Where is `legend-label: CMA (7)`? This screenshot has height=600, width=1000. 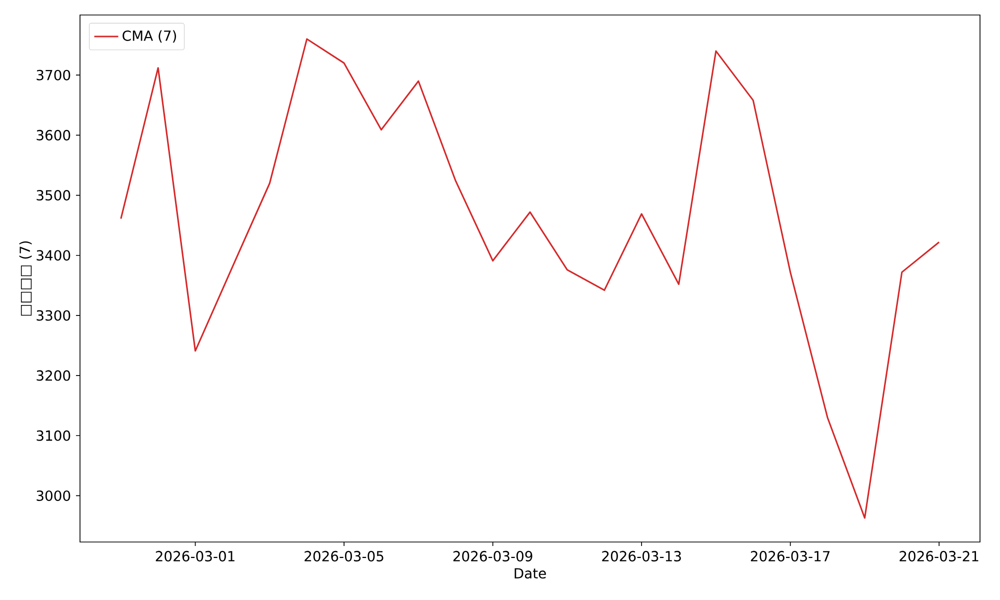 legend-label: CMA (7) is located at coordinates (149, 36).